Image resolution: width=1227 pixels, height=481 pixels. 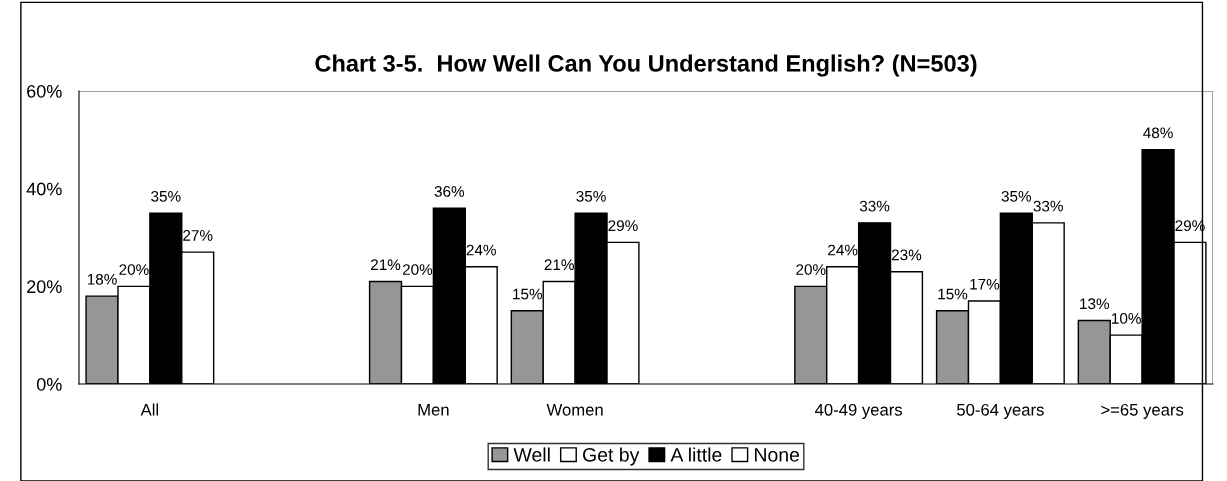 I want to click on y-tick-label: 20%, so click(x=44, y=287).